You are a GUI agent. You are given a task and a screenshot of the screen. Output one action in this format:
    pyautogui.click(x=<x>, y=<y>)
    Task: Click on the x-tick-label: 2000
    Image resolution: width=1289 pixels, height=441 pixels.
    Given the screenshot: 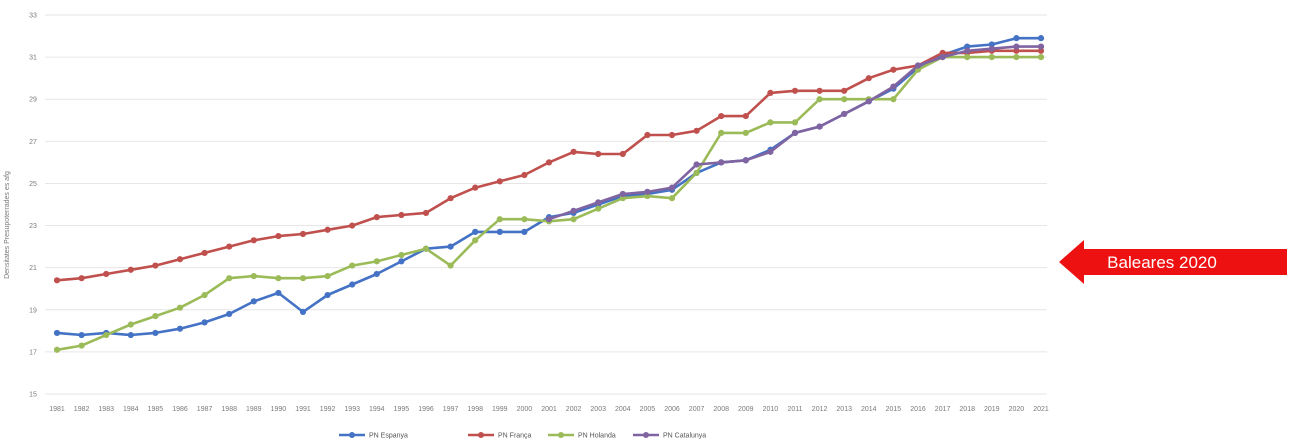 What is the action you would take?
    pyautogui.click(x=525, y=409)
    